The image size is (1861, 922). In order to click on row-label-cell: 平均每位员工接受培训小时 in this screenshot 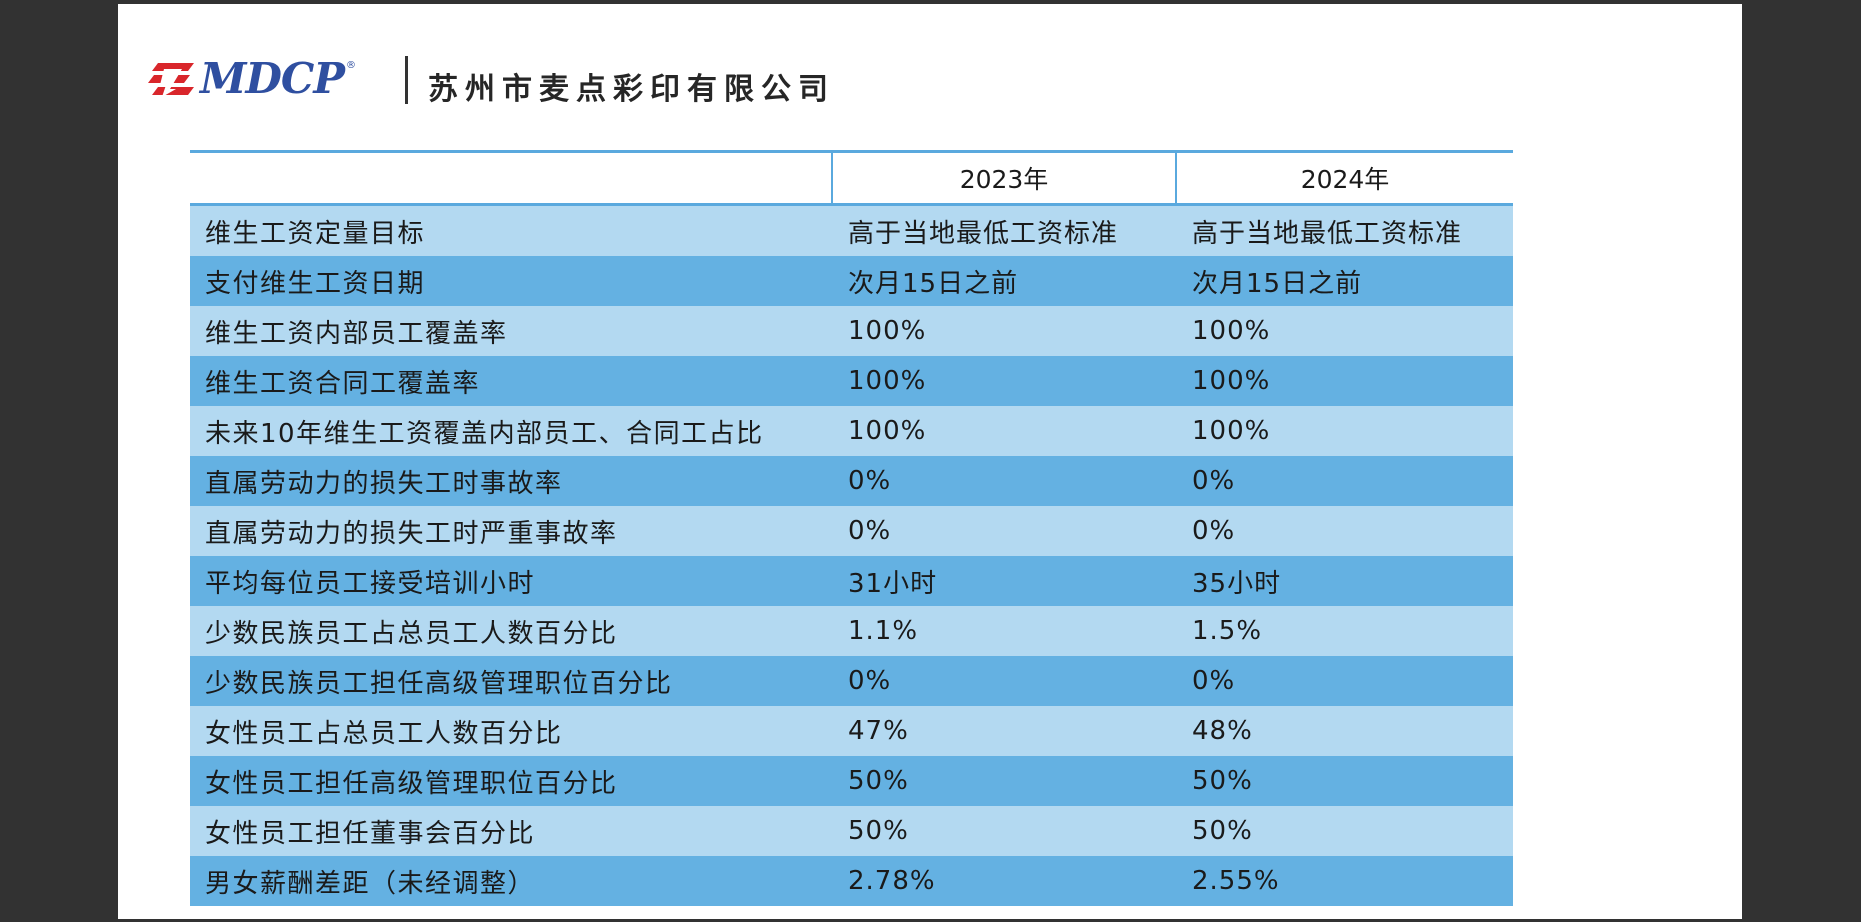, I will do `click(370, 583)`.